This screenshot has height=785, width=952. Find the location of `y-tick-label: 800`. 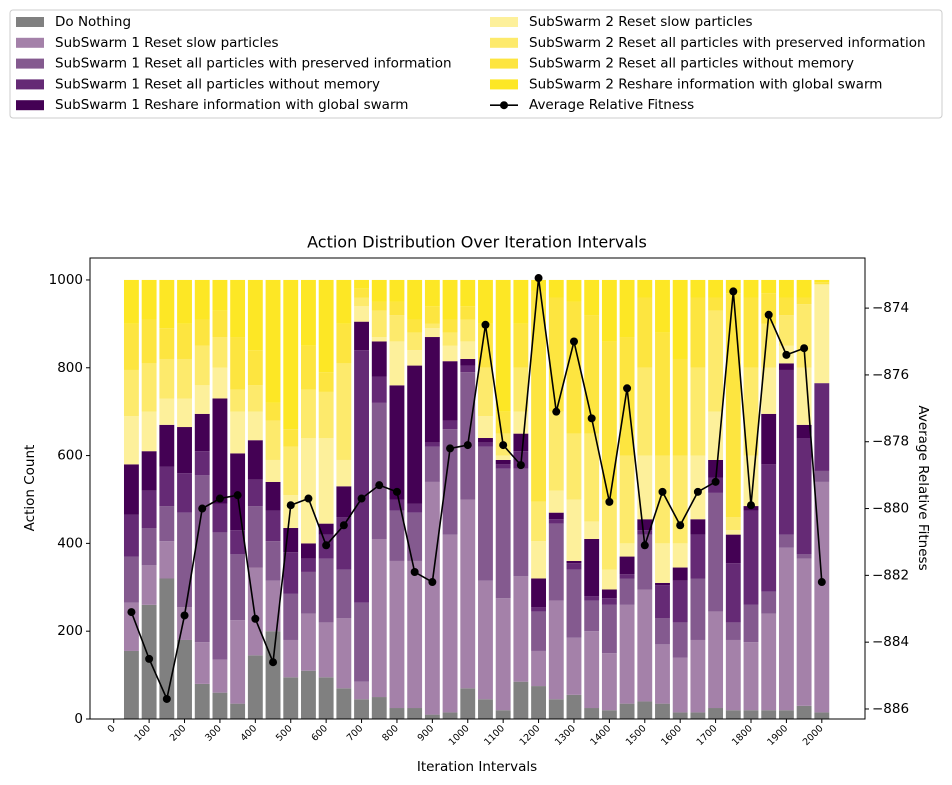

y-tick-label: 800 is located at coordinates (70, 368).